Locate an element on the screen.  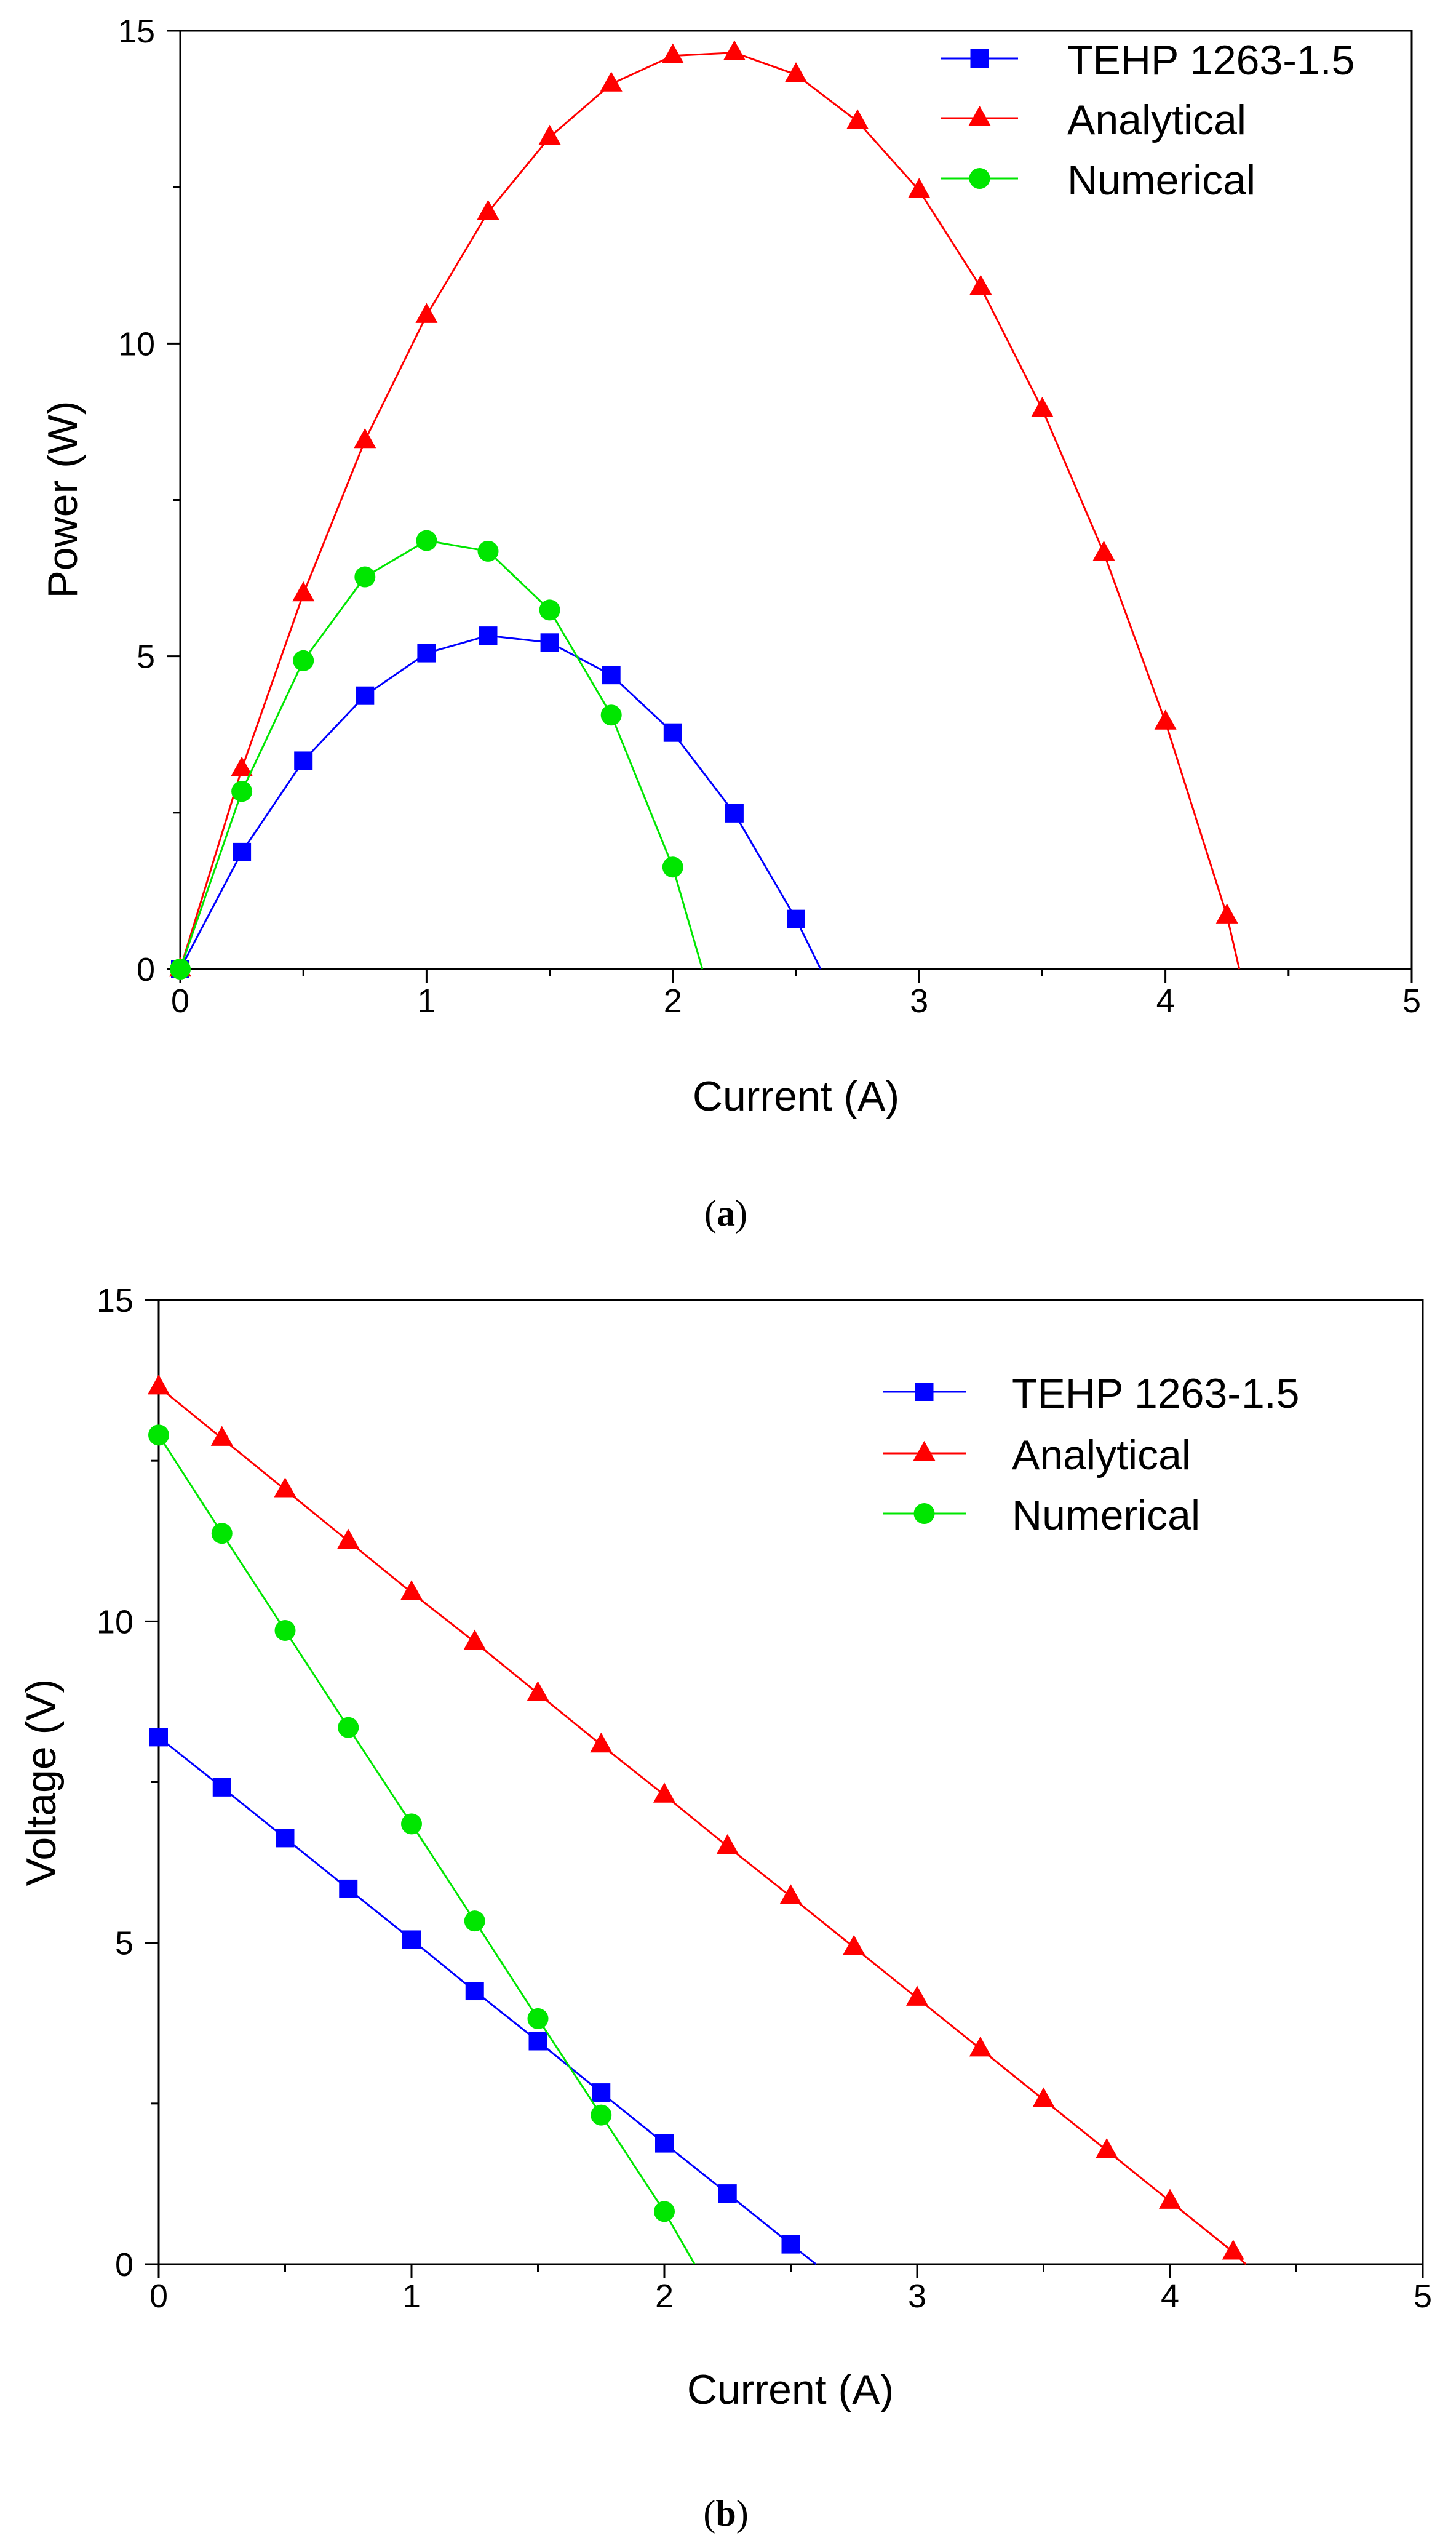
series-line-numerical is located at coordinates (442, 755).